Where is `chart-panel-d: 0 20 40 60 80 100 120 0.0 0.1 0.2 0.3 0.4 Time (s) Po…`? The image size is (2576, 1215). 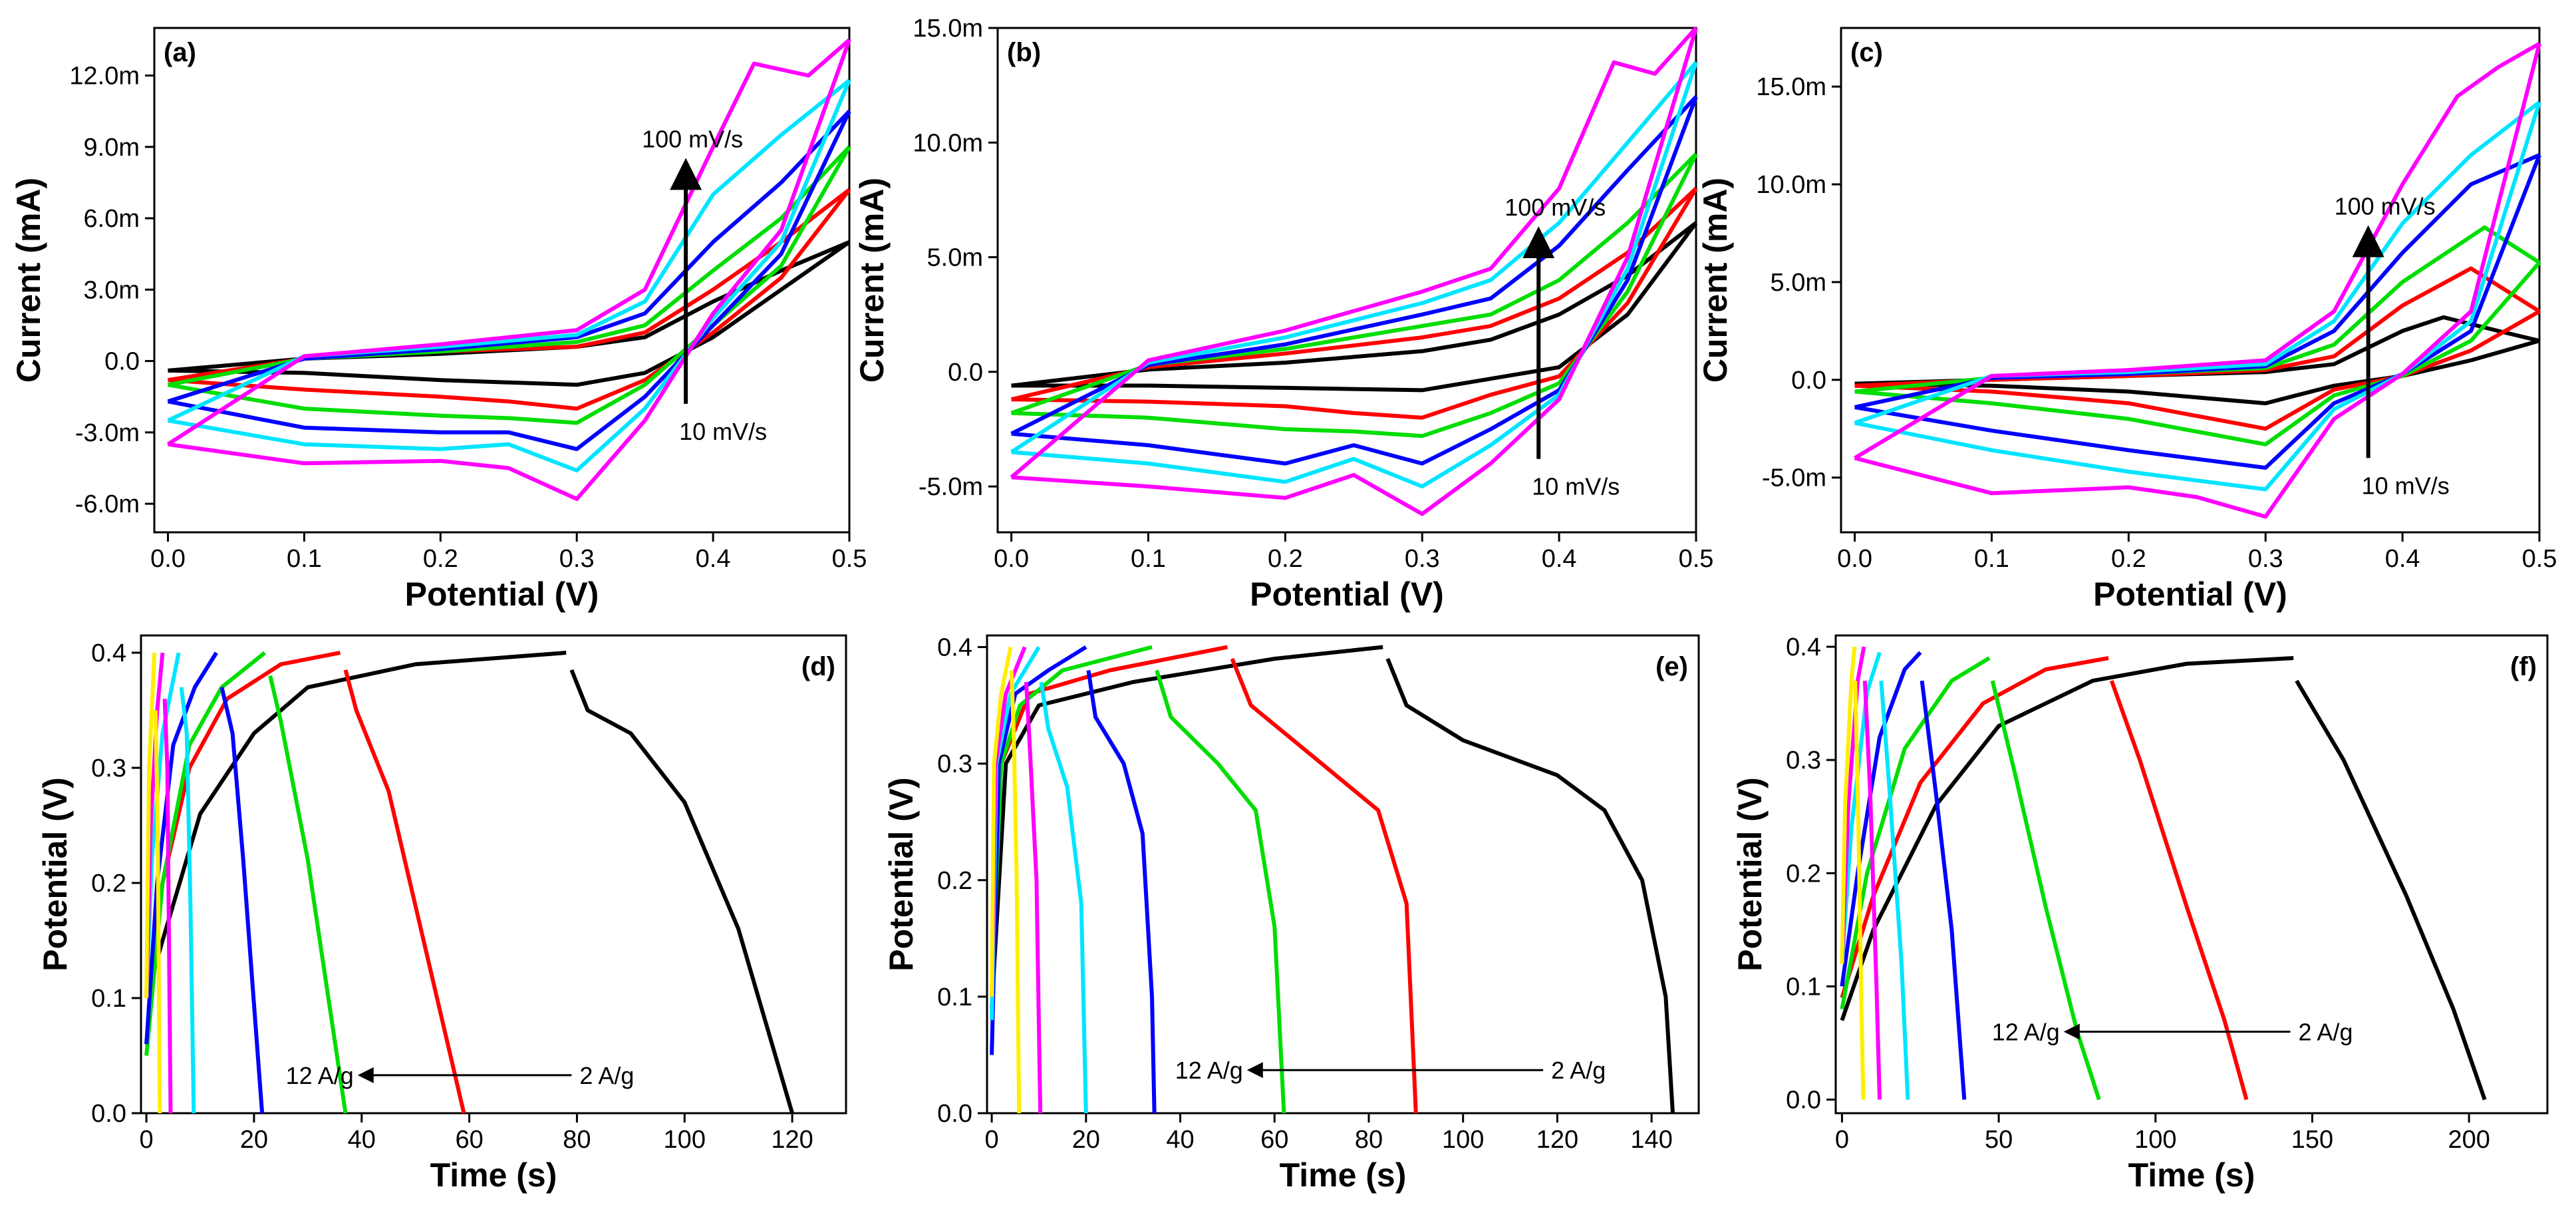
chart-panel-d: 0 20 40 60 80 100 120 0.0 0.1 0.2 0.3 0.4 Time (s) Po… is located at coordinates (442, 914).